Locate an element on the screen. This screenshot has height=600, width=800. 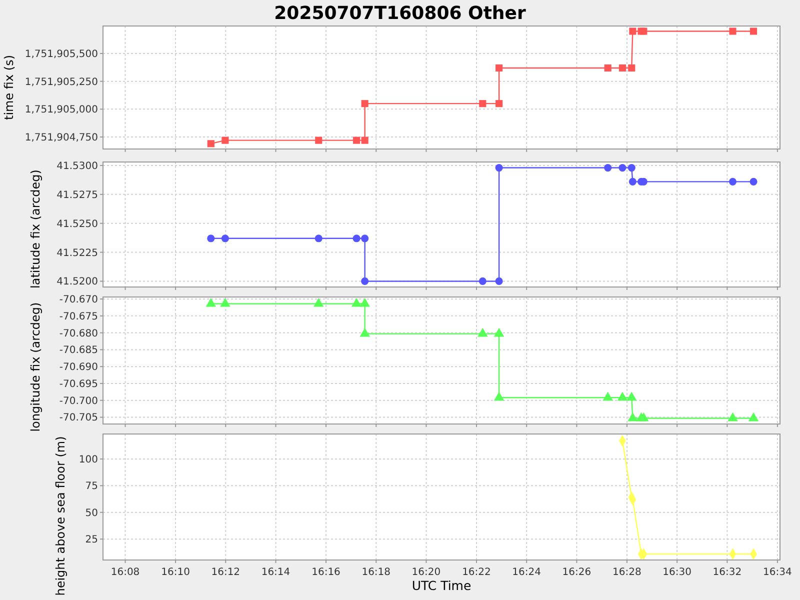
chart-title: 20250707T160806 Other is located at coordinates (400, 13).